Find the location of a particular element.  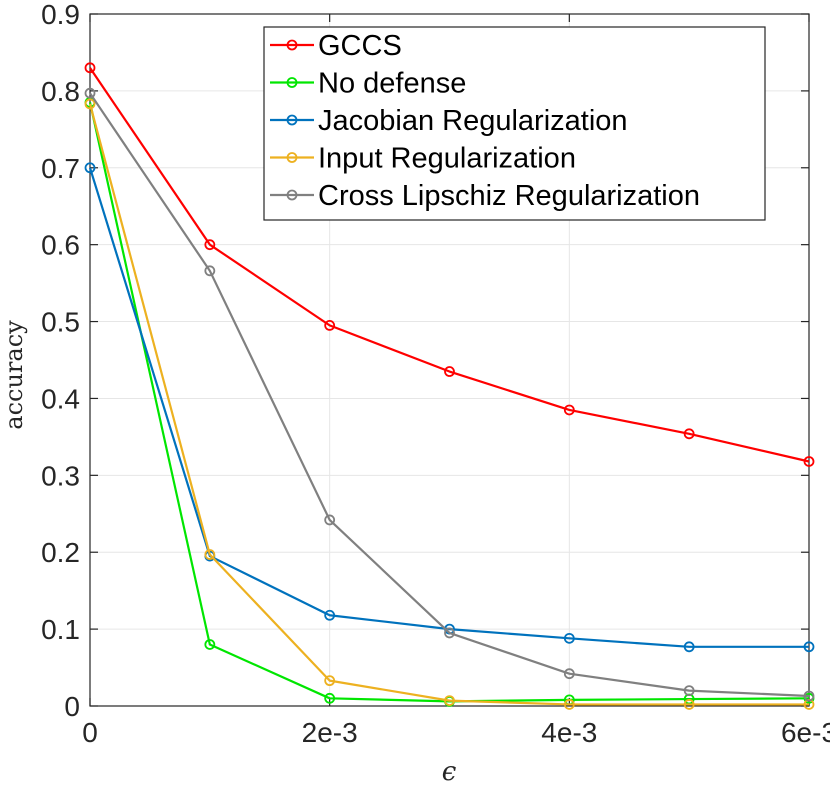

y-tick-label: 0.4 is located at coordinates (60, 398).